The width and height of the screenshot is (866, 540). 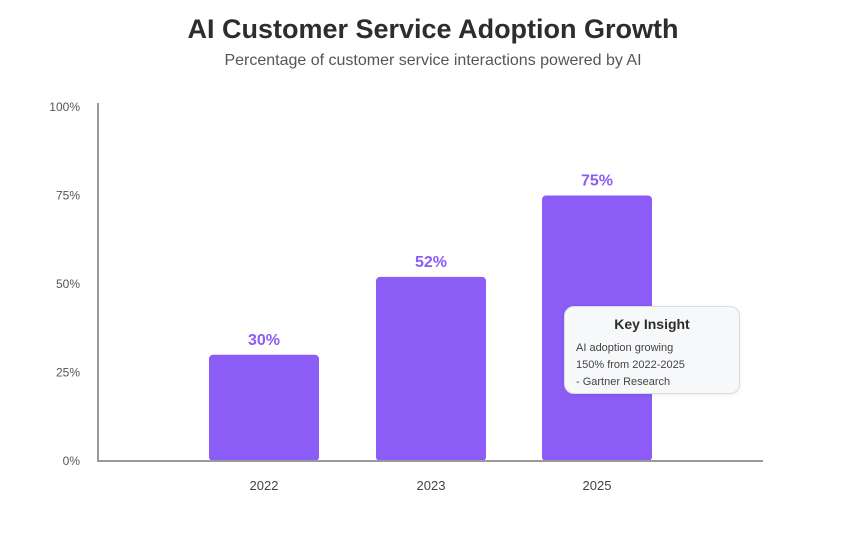 What do you see at coordinates (433, 29) in the screenshot?
I see `chart-title: AI Customer Service Adoption Growth` at bounding box center [433, 29].